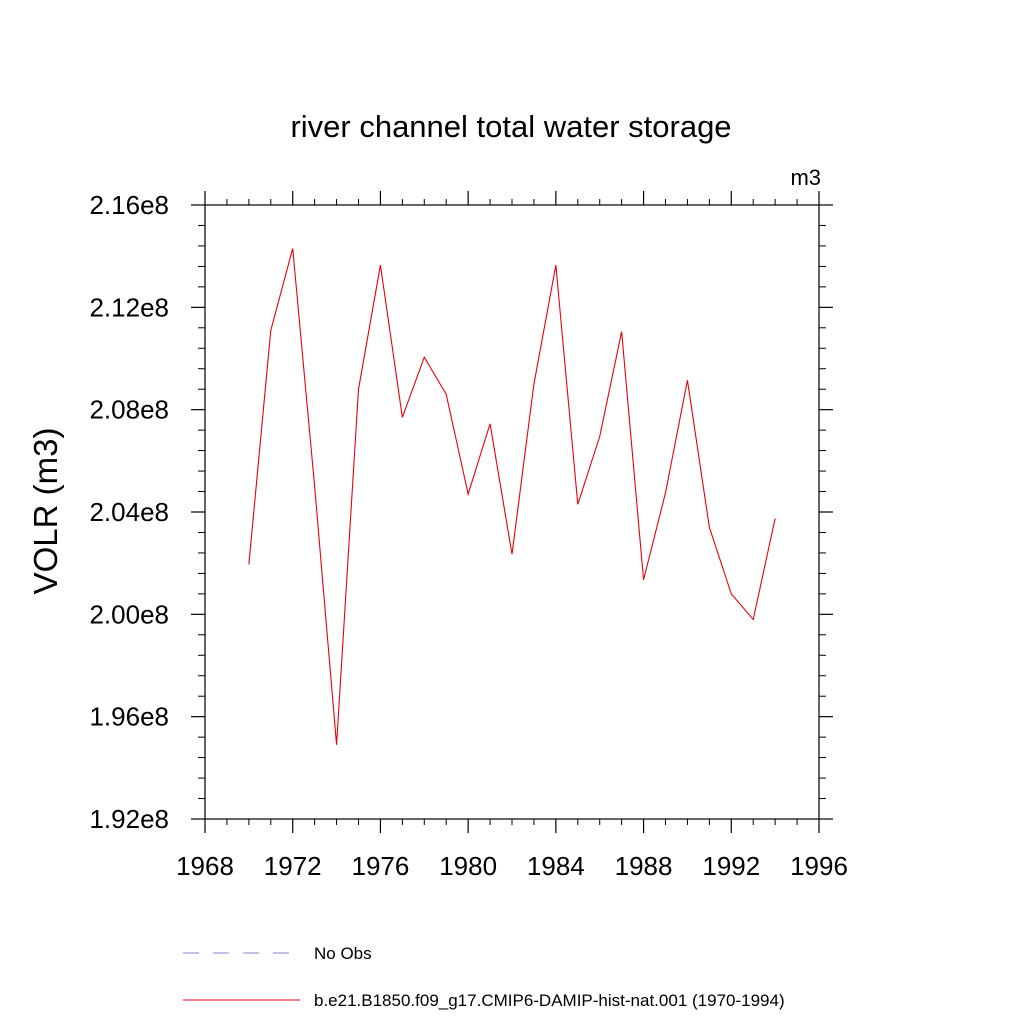 The width and height of the screenshot is (1024, 1024). Describe the element at coordinates (129, 307) in the screenshot. I see `y-tick-label: 2.12e8` at that location.